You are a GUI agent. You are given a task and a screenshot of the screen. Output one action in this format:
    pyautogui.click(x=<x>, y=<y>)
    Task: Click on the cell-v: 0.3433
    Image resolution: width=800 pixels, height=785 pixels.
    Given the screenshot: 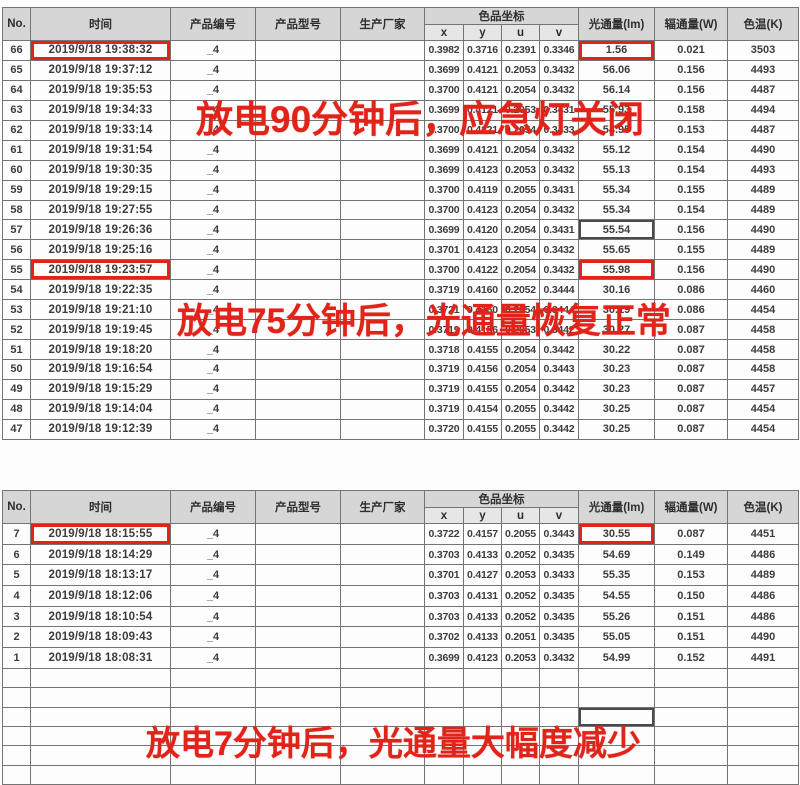 What is the action you would take?
    pyautogui.click(x=559, y=575)
    